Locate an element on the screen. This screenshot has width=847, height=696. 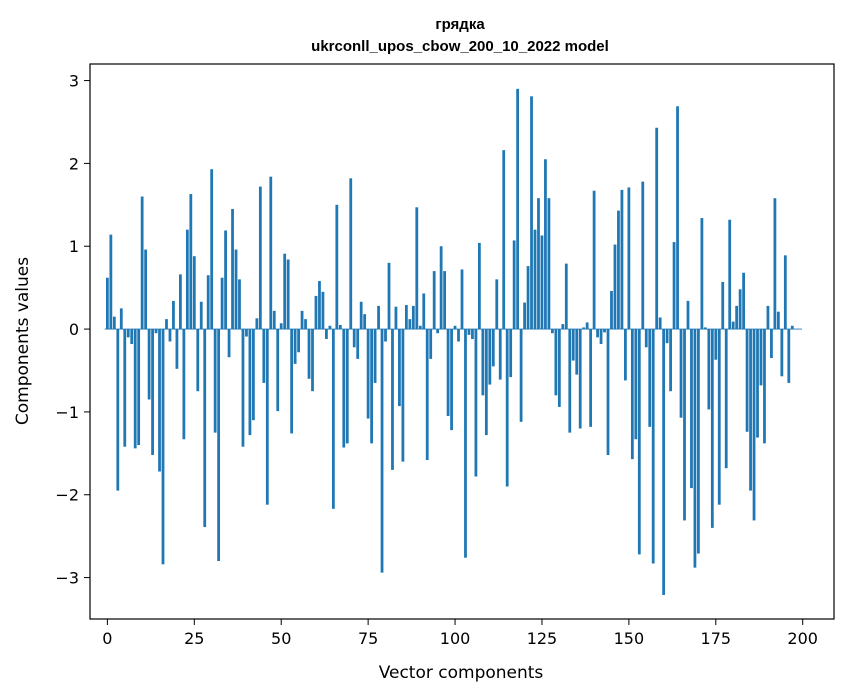
y-tick-label: 3 is located at coordinates (74, 81).